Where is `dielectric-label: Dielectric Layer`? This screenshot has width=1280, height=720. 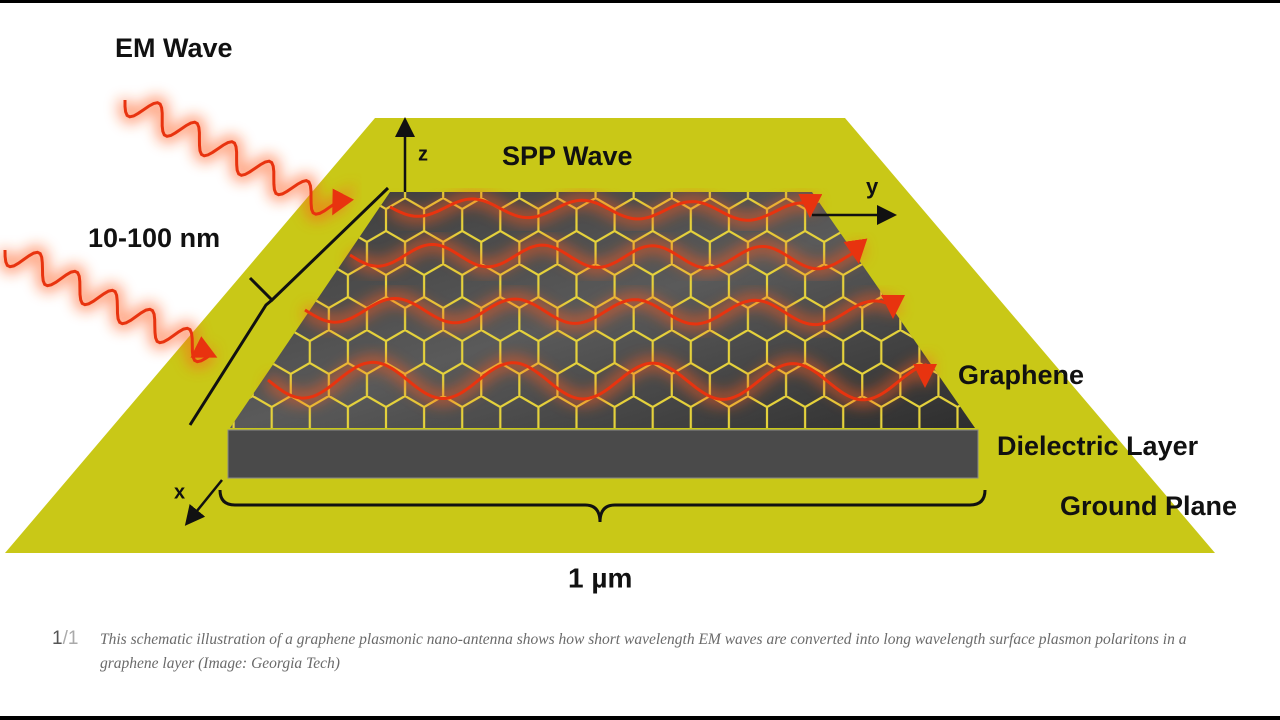 dielectric-label: Dielectric Layer is located at coordinates (1098, 446).